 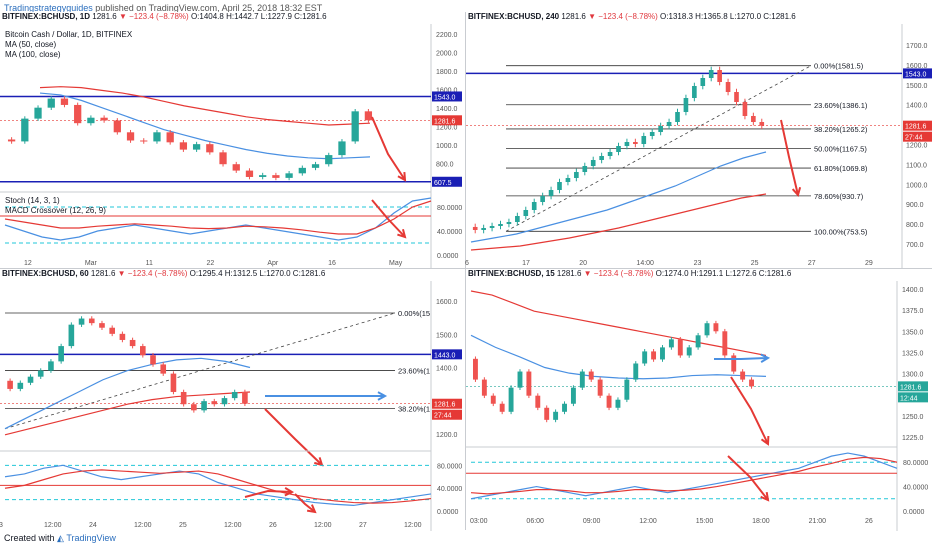 What do you see at coordinates (698, 263) in the screenshot?
I see `h4-time-axis-tick-label: 23` at bounding box center [698, 263].